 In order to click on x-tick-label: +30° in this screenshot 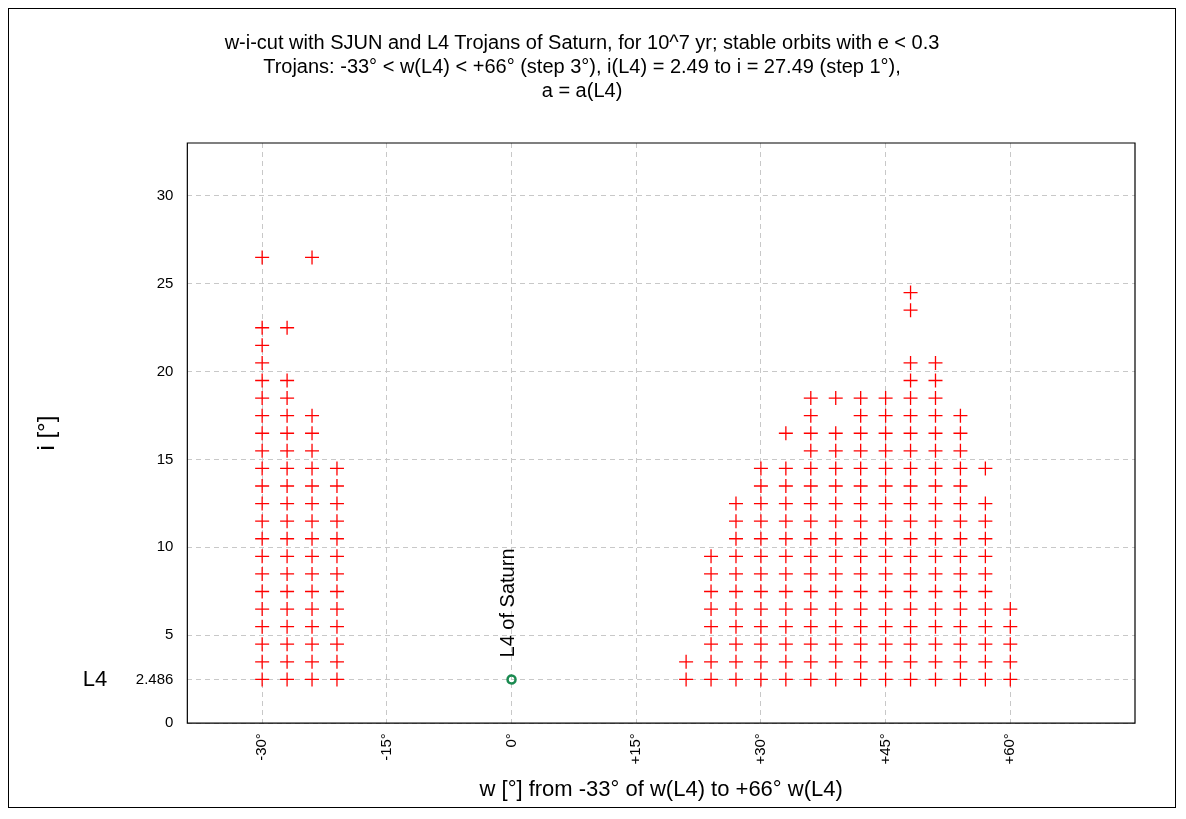, I will do `click(760, 749)`.